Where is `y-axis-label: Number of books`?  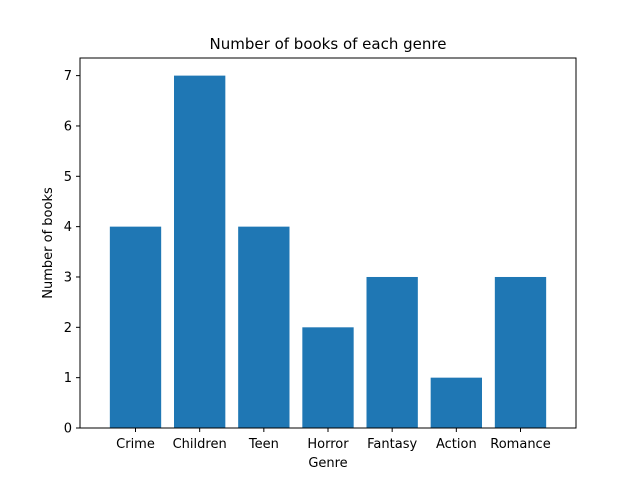 y-axis-label: Number of books is located at coordinates (48, 243).